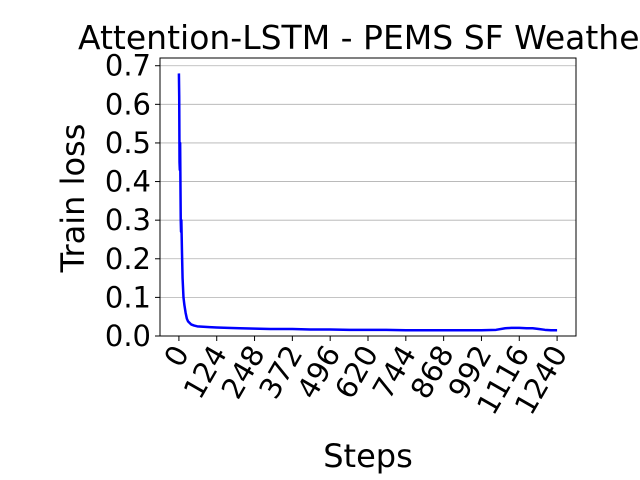 The width and height of the screenshot is (640, 480). Describe the element at coordinates (359, 37) in the screenshot. I see `chart-title: Attention-LSTM - PEMS SF Weather` at that location.